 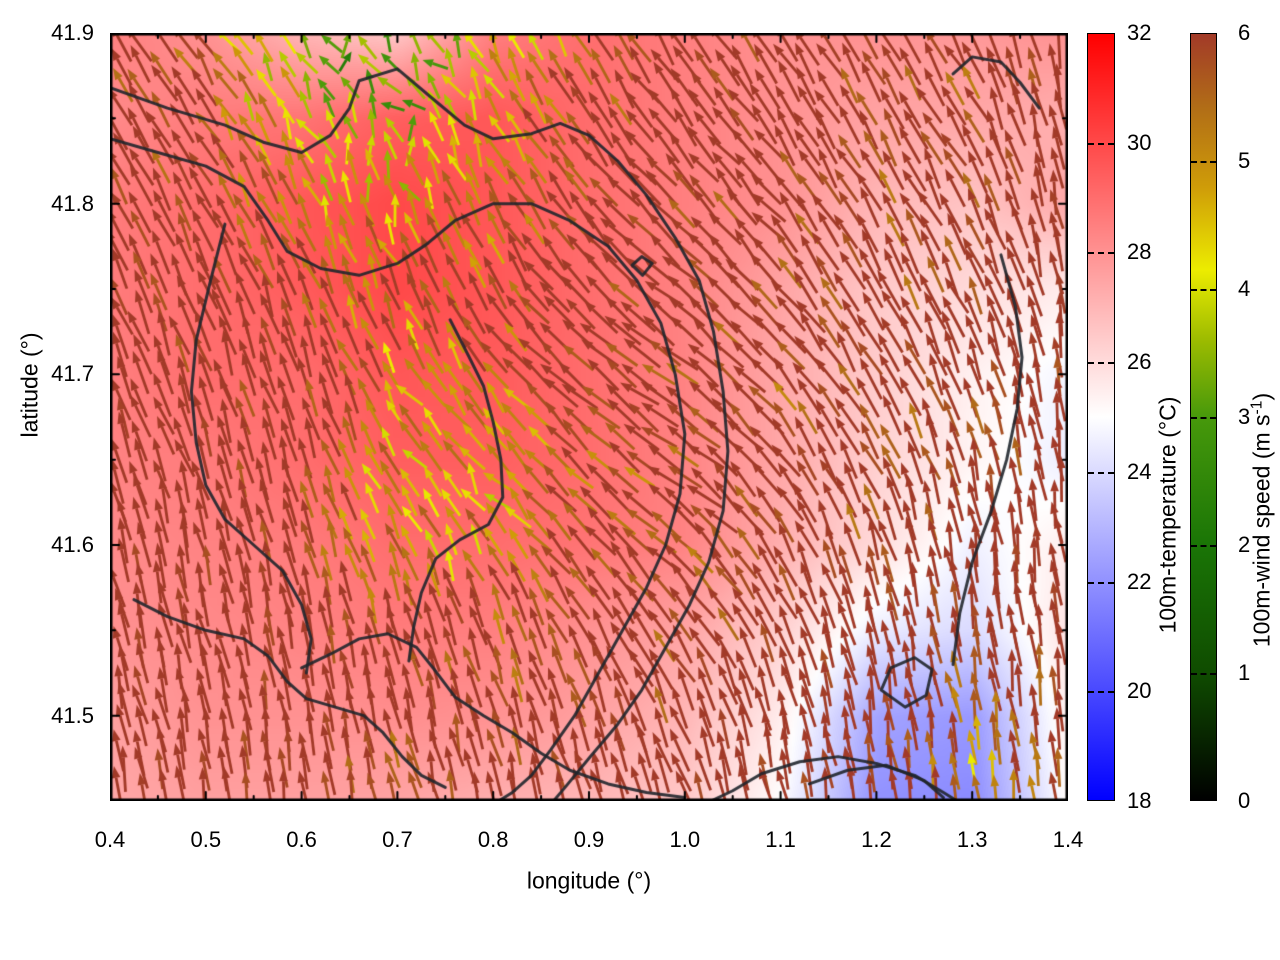 What do you see at coordinates (589, 839) in the screenshot?
I see `x-tick-label: 0.9` at bounding box center [589, 839].